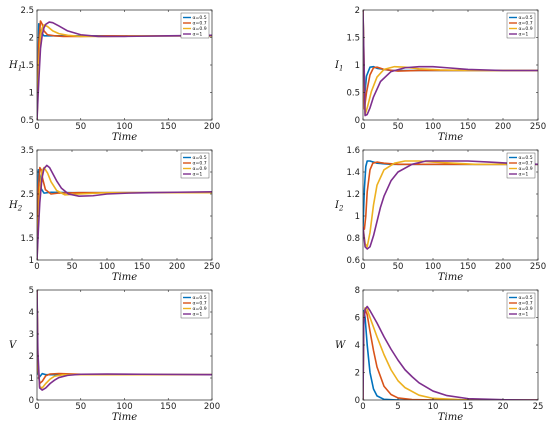 This screenshot has width=550, height=428. What do you see at coordinates (353, 151) in the screenshot?
I see `y-tick-label: 1.6` at bounding box center [353, 151].